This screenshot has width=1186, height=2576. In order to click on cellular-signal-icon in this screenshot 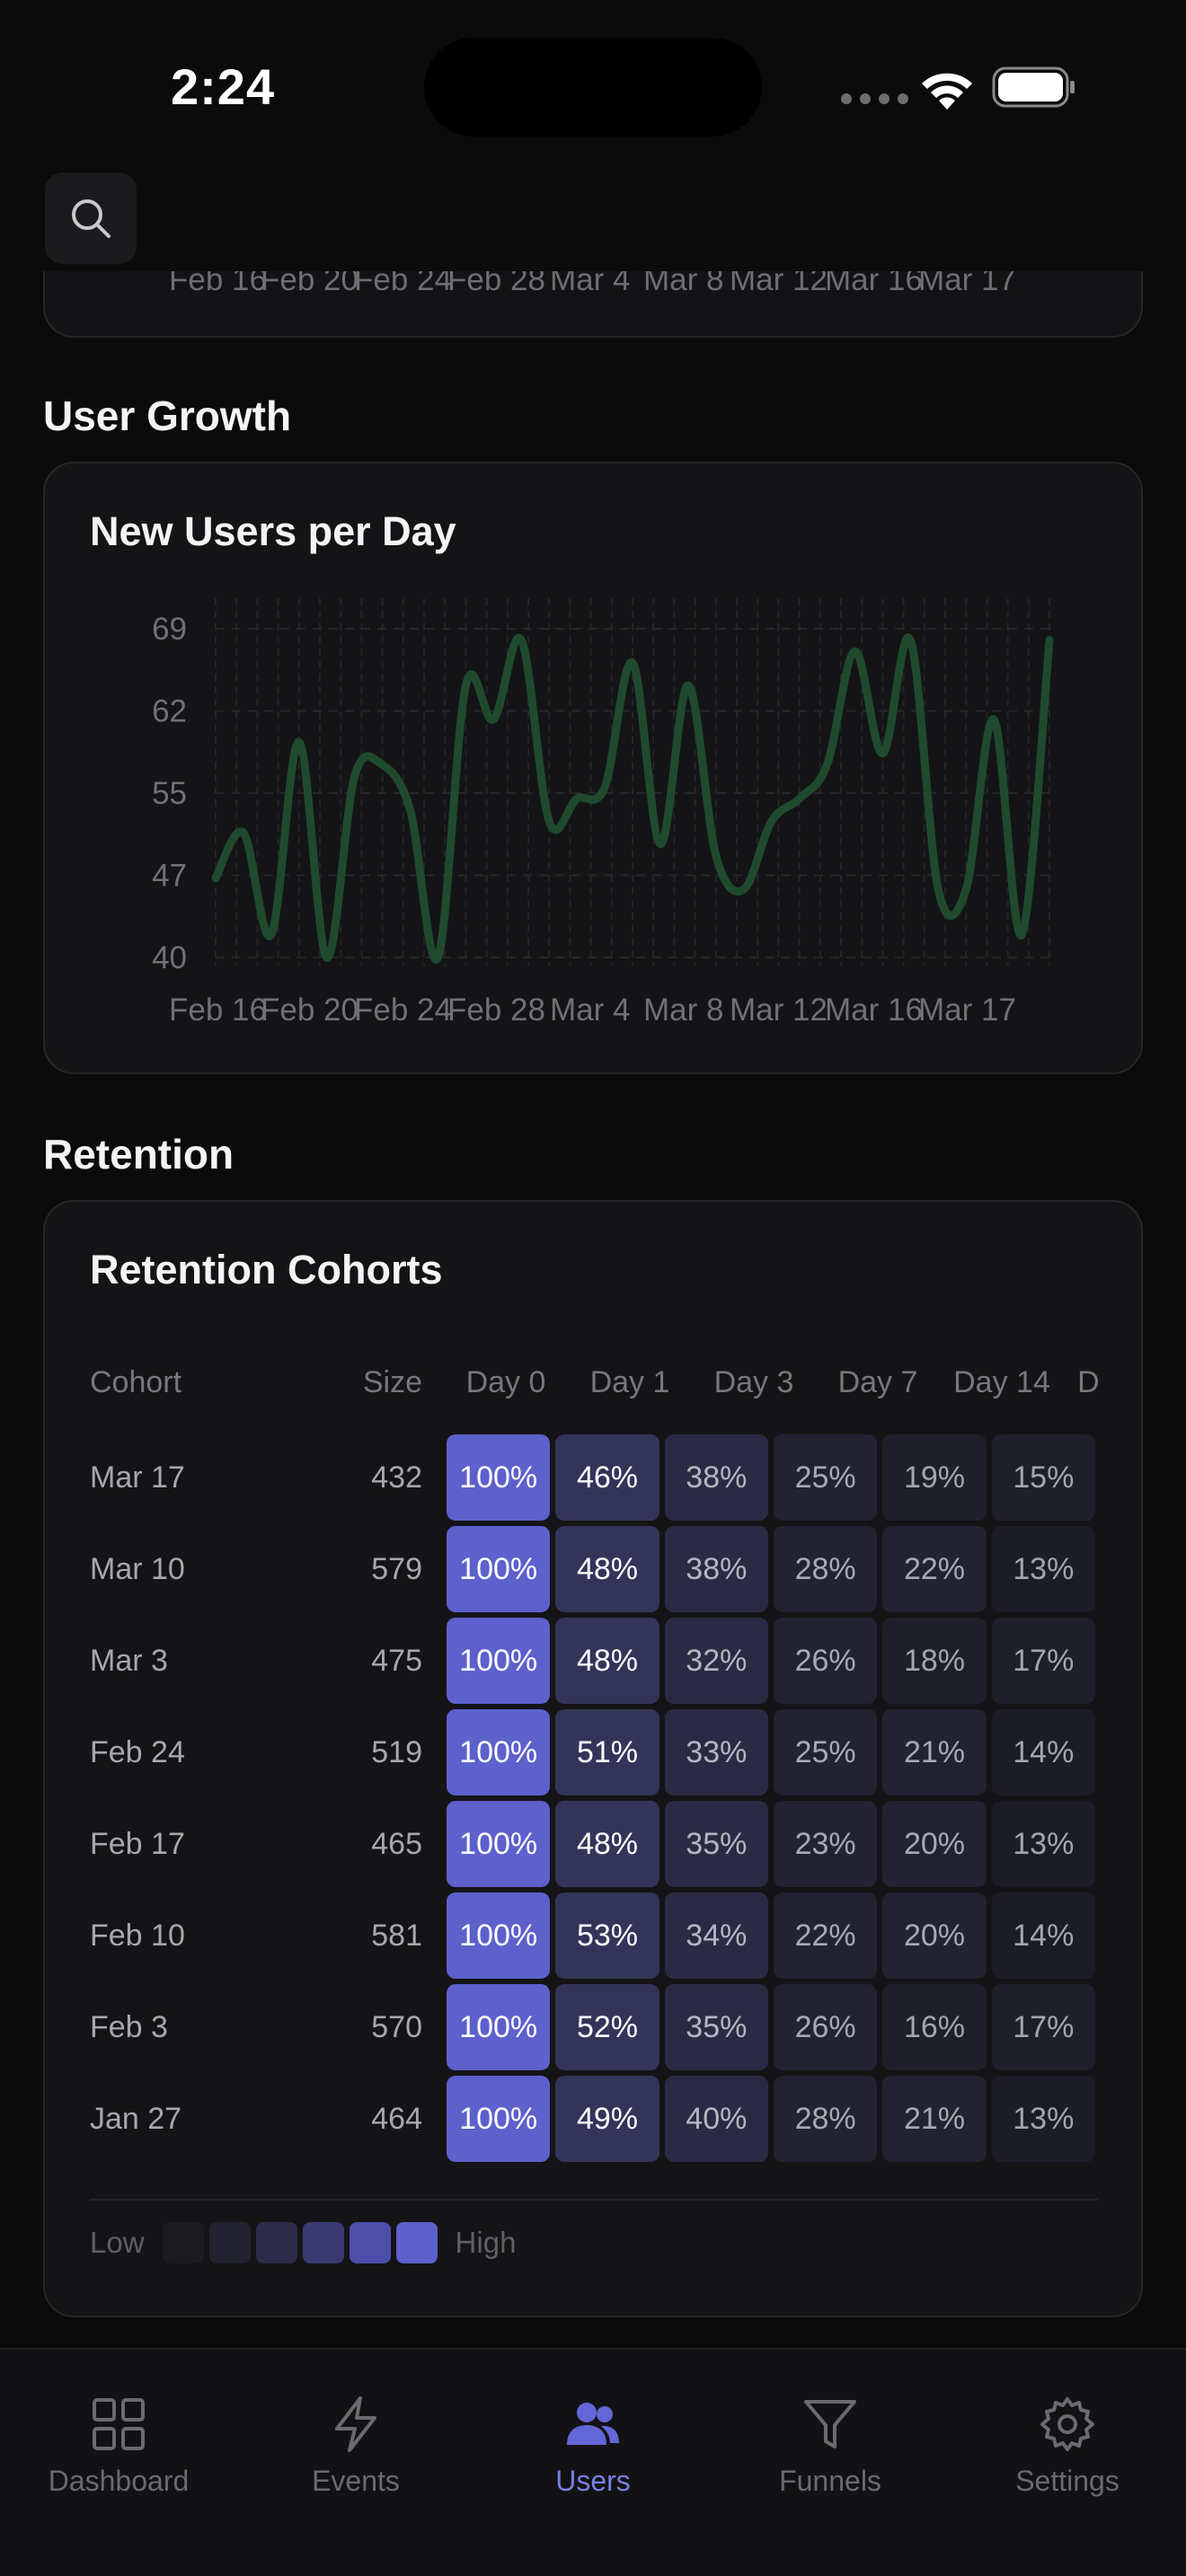, I will do `click(874, 98)`.